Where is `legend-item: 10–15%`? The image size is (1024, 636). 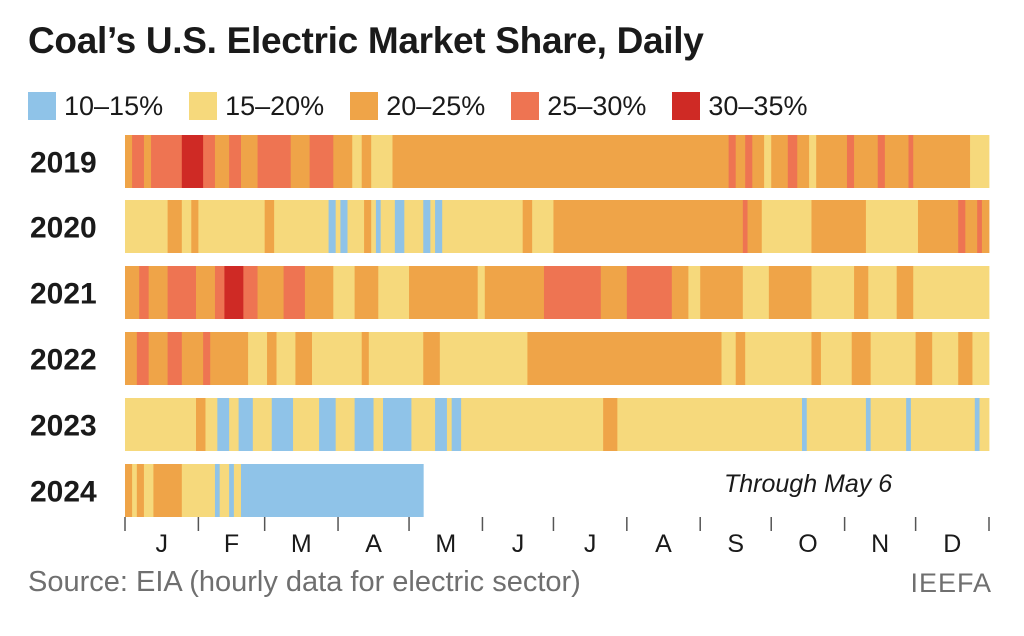 legend-item: 10–15% is located at coordinates (95, 106).